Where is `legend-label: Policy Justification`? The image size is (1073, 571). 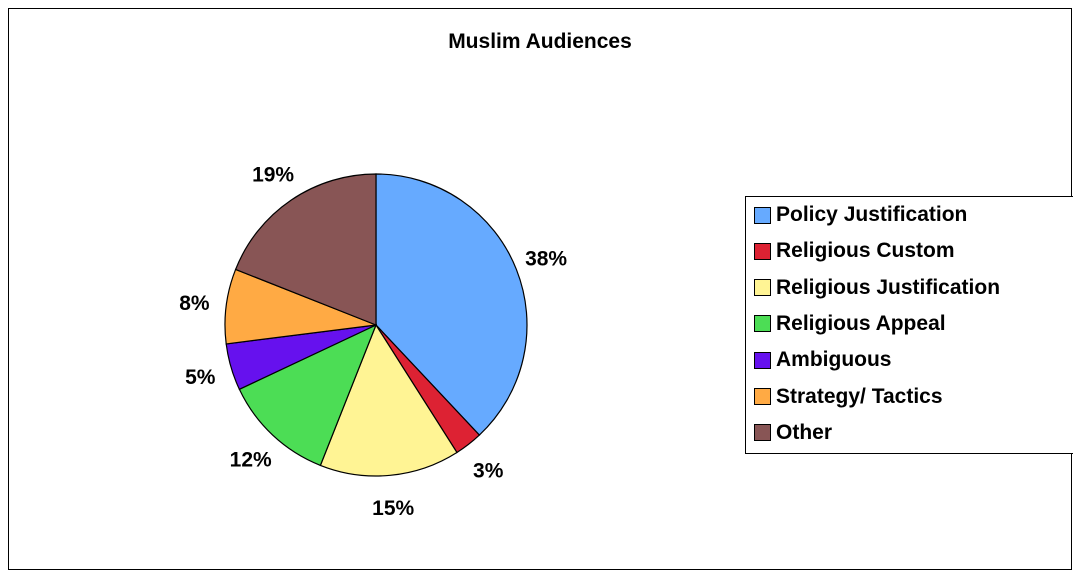
legend-label: Policy Justification is located at coordinates (872, 214).